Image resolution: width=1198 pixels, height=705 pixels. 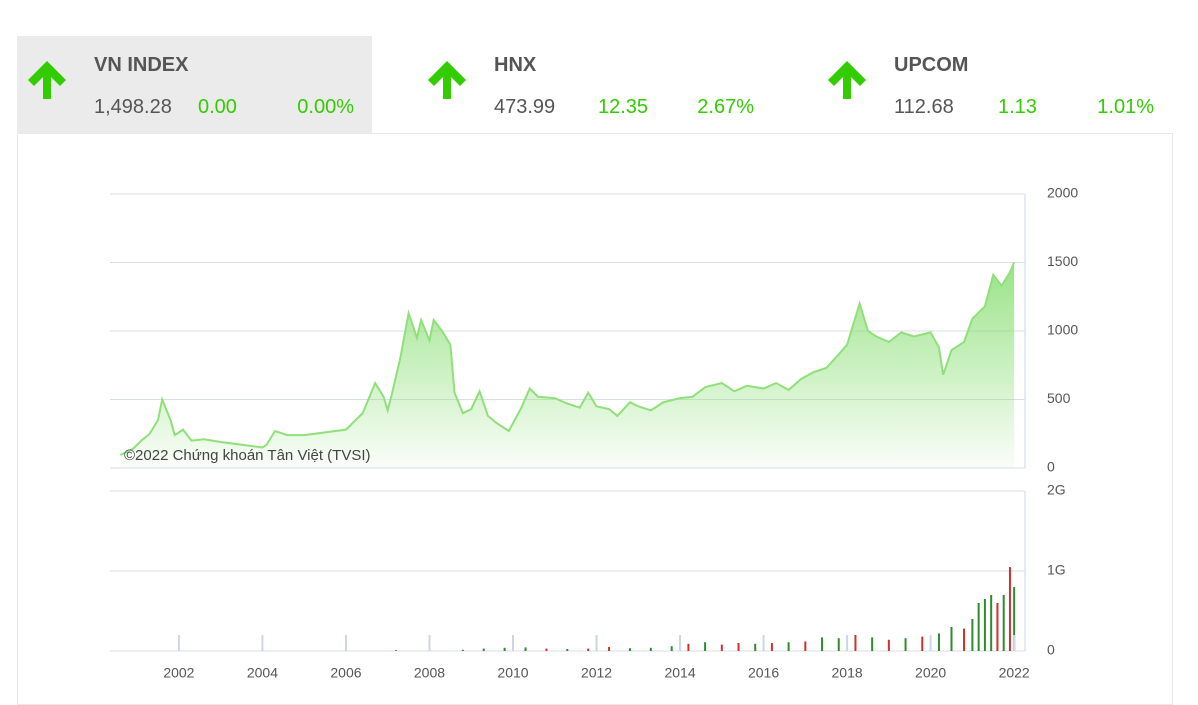 I want to click on index-change: 1.13, so click(x=1017, y=107).